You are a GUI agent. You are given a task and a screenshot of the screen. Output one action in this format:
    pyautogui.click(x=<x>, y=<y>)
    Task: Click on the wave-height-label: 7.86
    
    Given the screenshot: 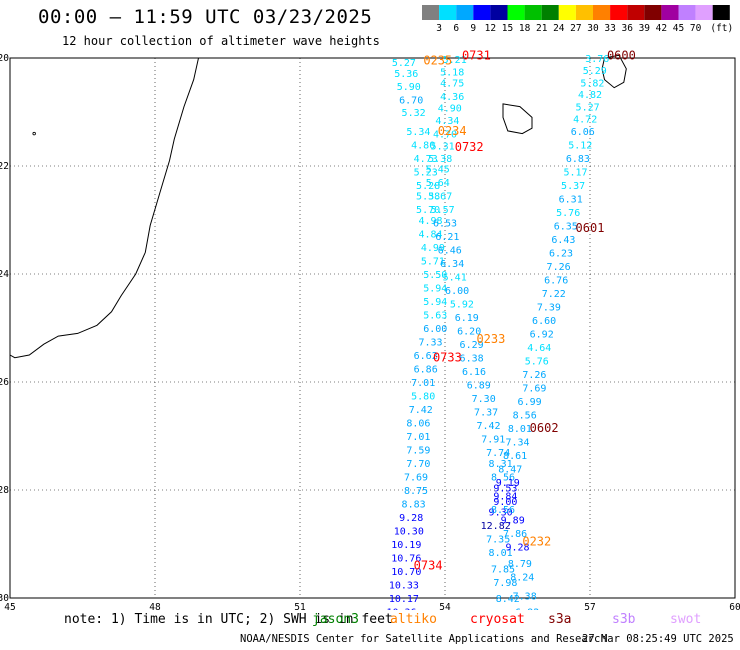 What is the action you would take?
    pyautogui.click(x=515, y=534)
    